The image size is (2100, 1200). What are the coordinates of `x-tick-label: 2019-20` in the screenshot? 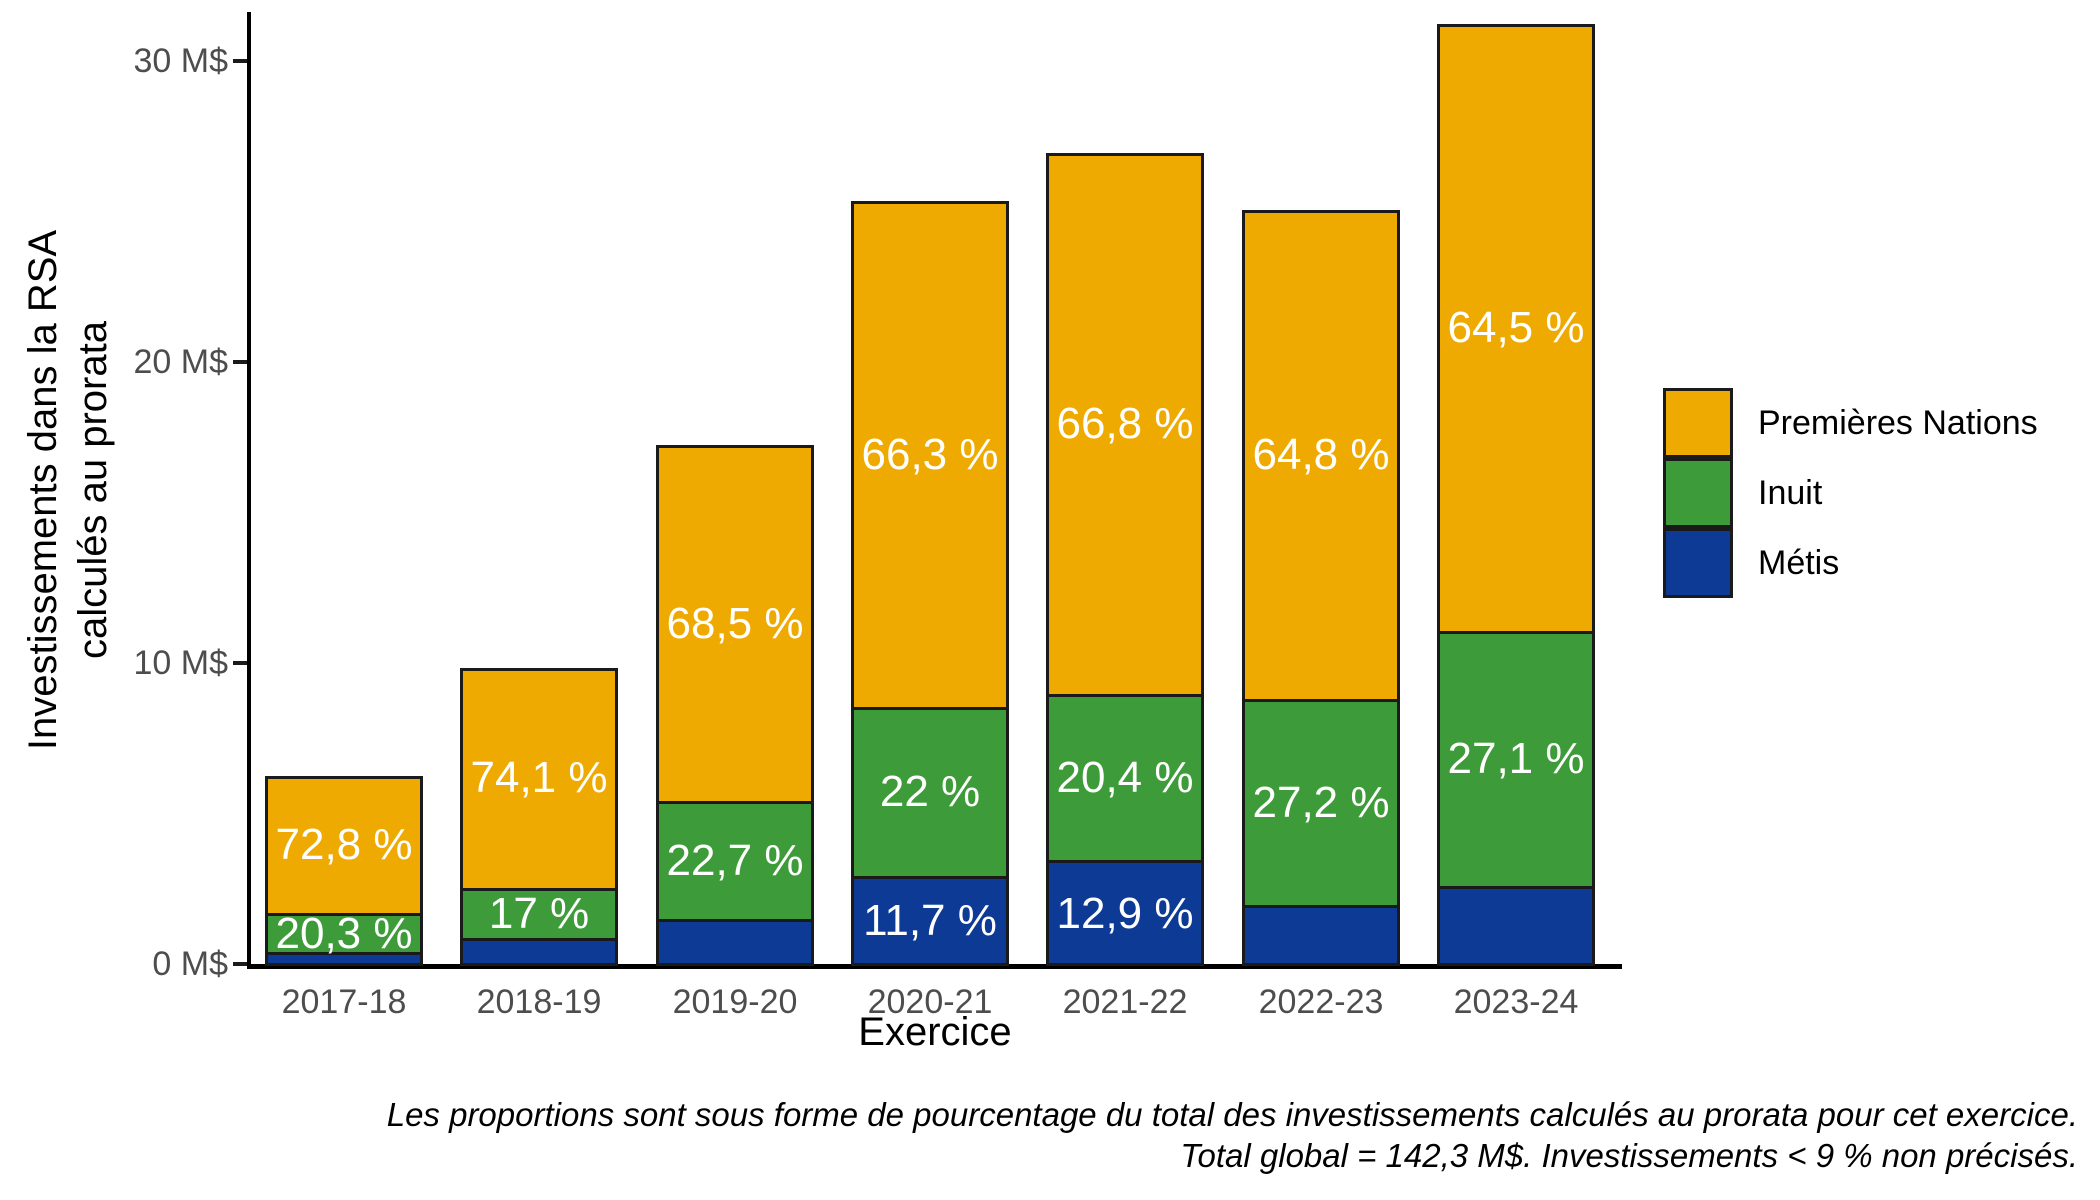 It's located at (735, 1002).